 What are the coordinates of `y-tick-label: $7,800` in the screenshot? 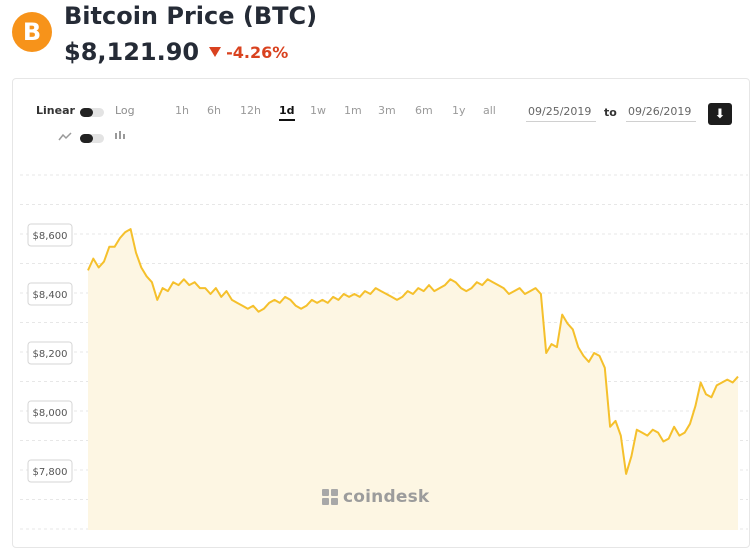 It's located at (50, 471).